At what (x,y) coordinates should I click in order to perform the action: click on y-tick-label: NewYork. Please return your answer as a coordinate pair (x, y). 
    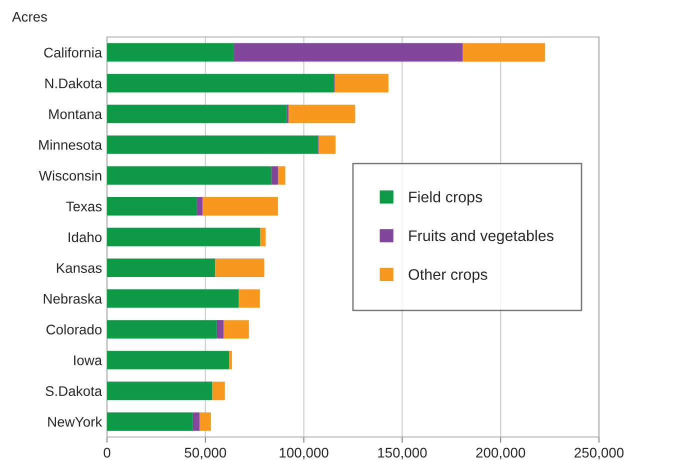
    Looking at the image, I should click on (75, 421).